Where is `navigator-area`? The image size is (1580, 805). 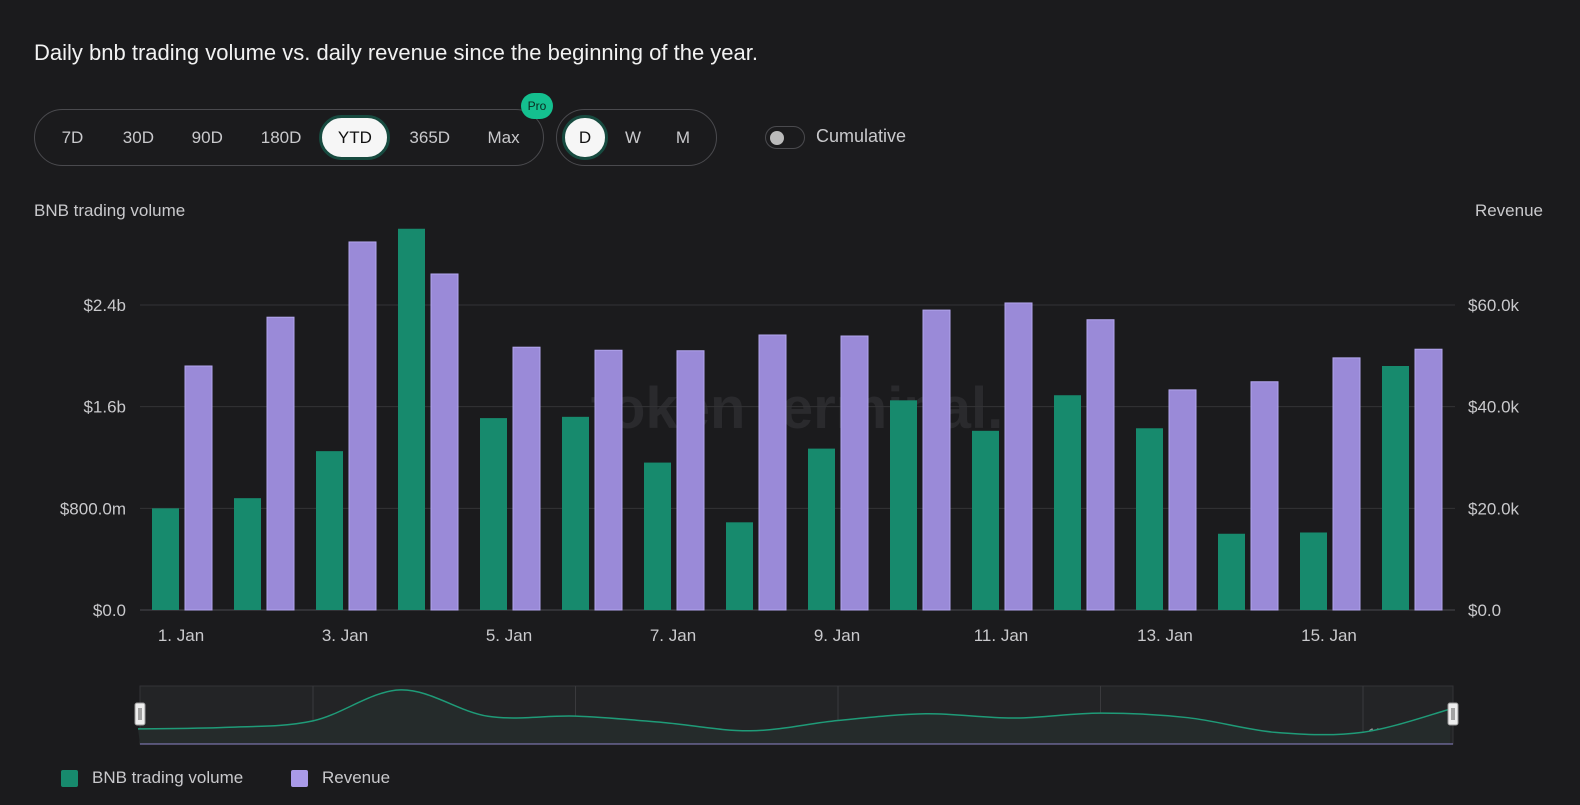 navigator-area is located at coordinates (794, 716).